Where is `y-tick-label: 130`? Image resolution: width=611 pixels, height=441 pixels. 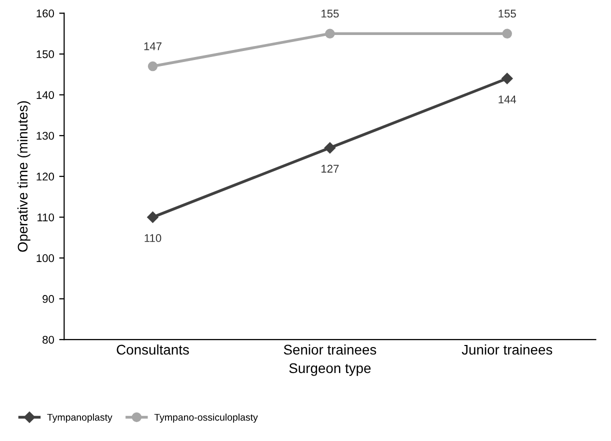 y-tick-label: 130 is located at coordinates (45, 136).